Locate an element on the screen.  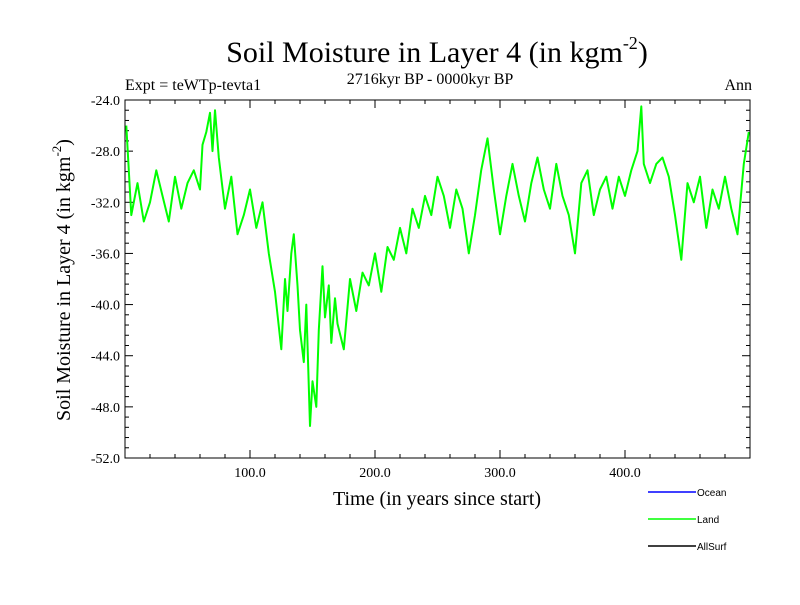
ylabel-superscript: -2 is located at coordinates (56, 151).